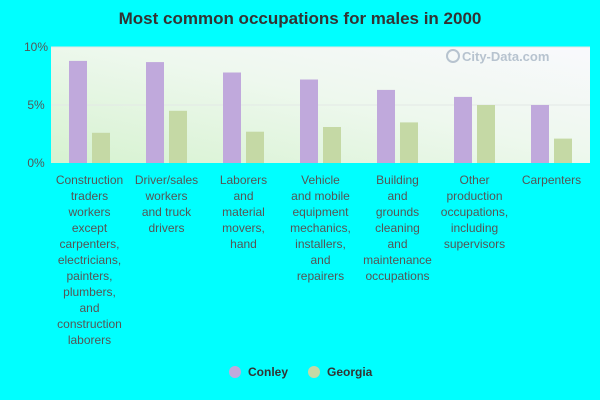 The image size is (600, 400). Describe the element at coordinates (89, 292) in the screenshot. I see `x-tick-label-line: plumbers,` at that location.